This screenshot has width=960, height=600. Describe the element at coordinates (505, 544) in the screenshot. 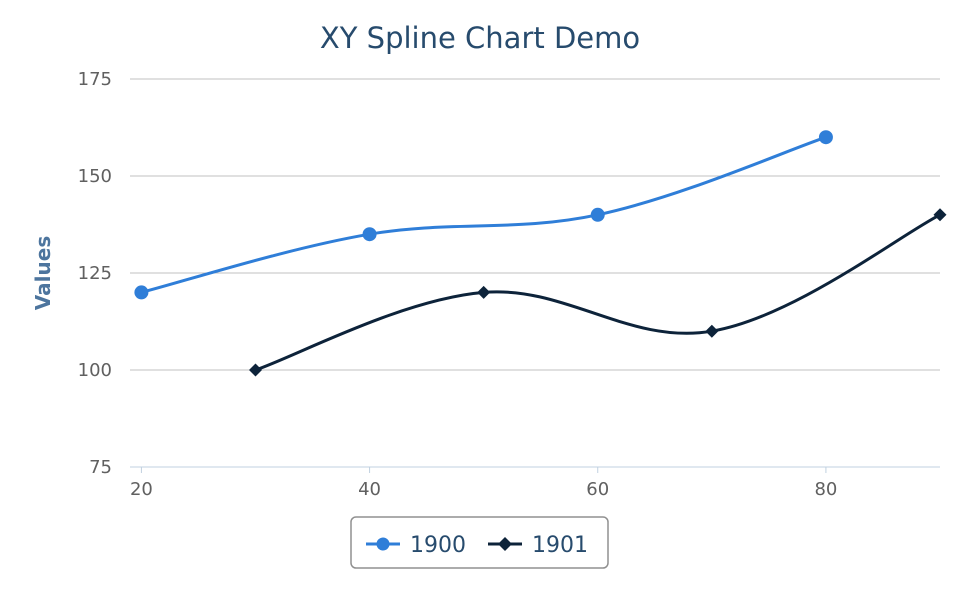

I see `legend-marker-1901` at that location.